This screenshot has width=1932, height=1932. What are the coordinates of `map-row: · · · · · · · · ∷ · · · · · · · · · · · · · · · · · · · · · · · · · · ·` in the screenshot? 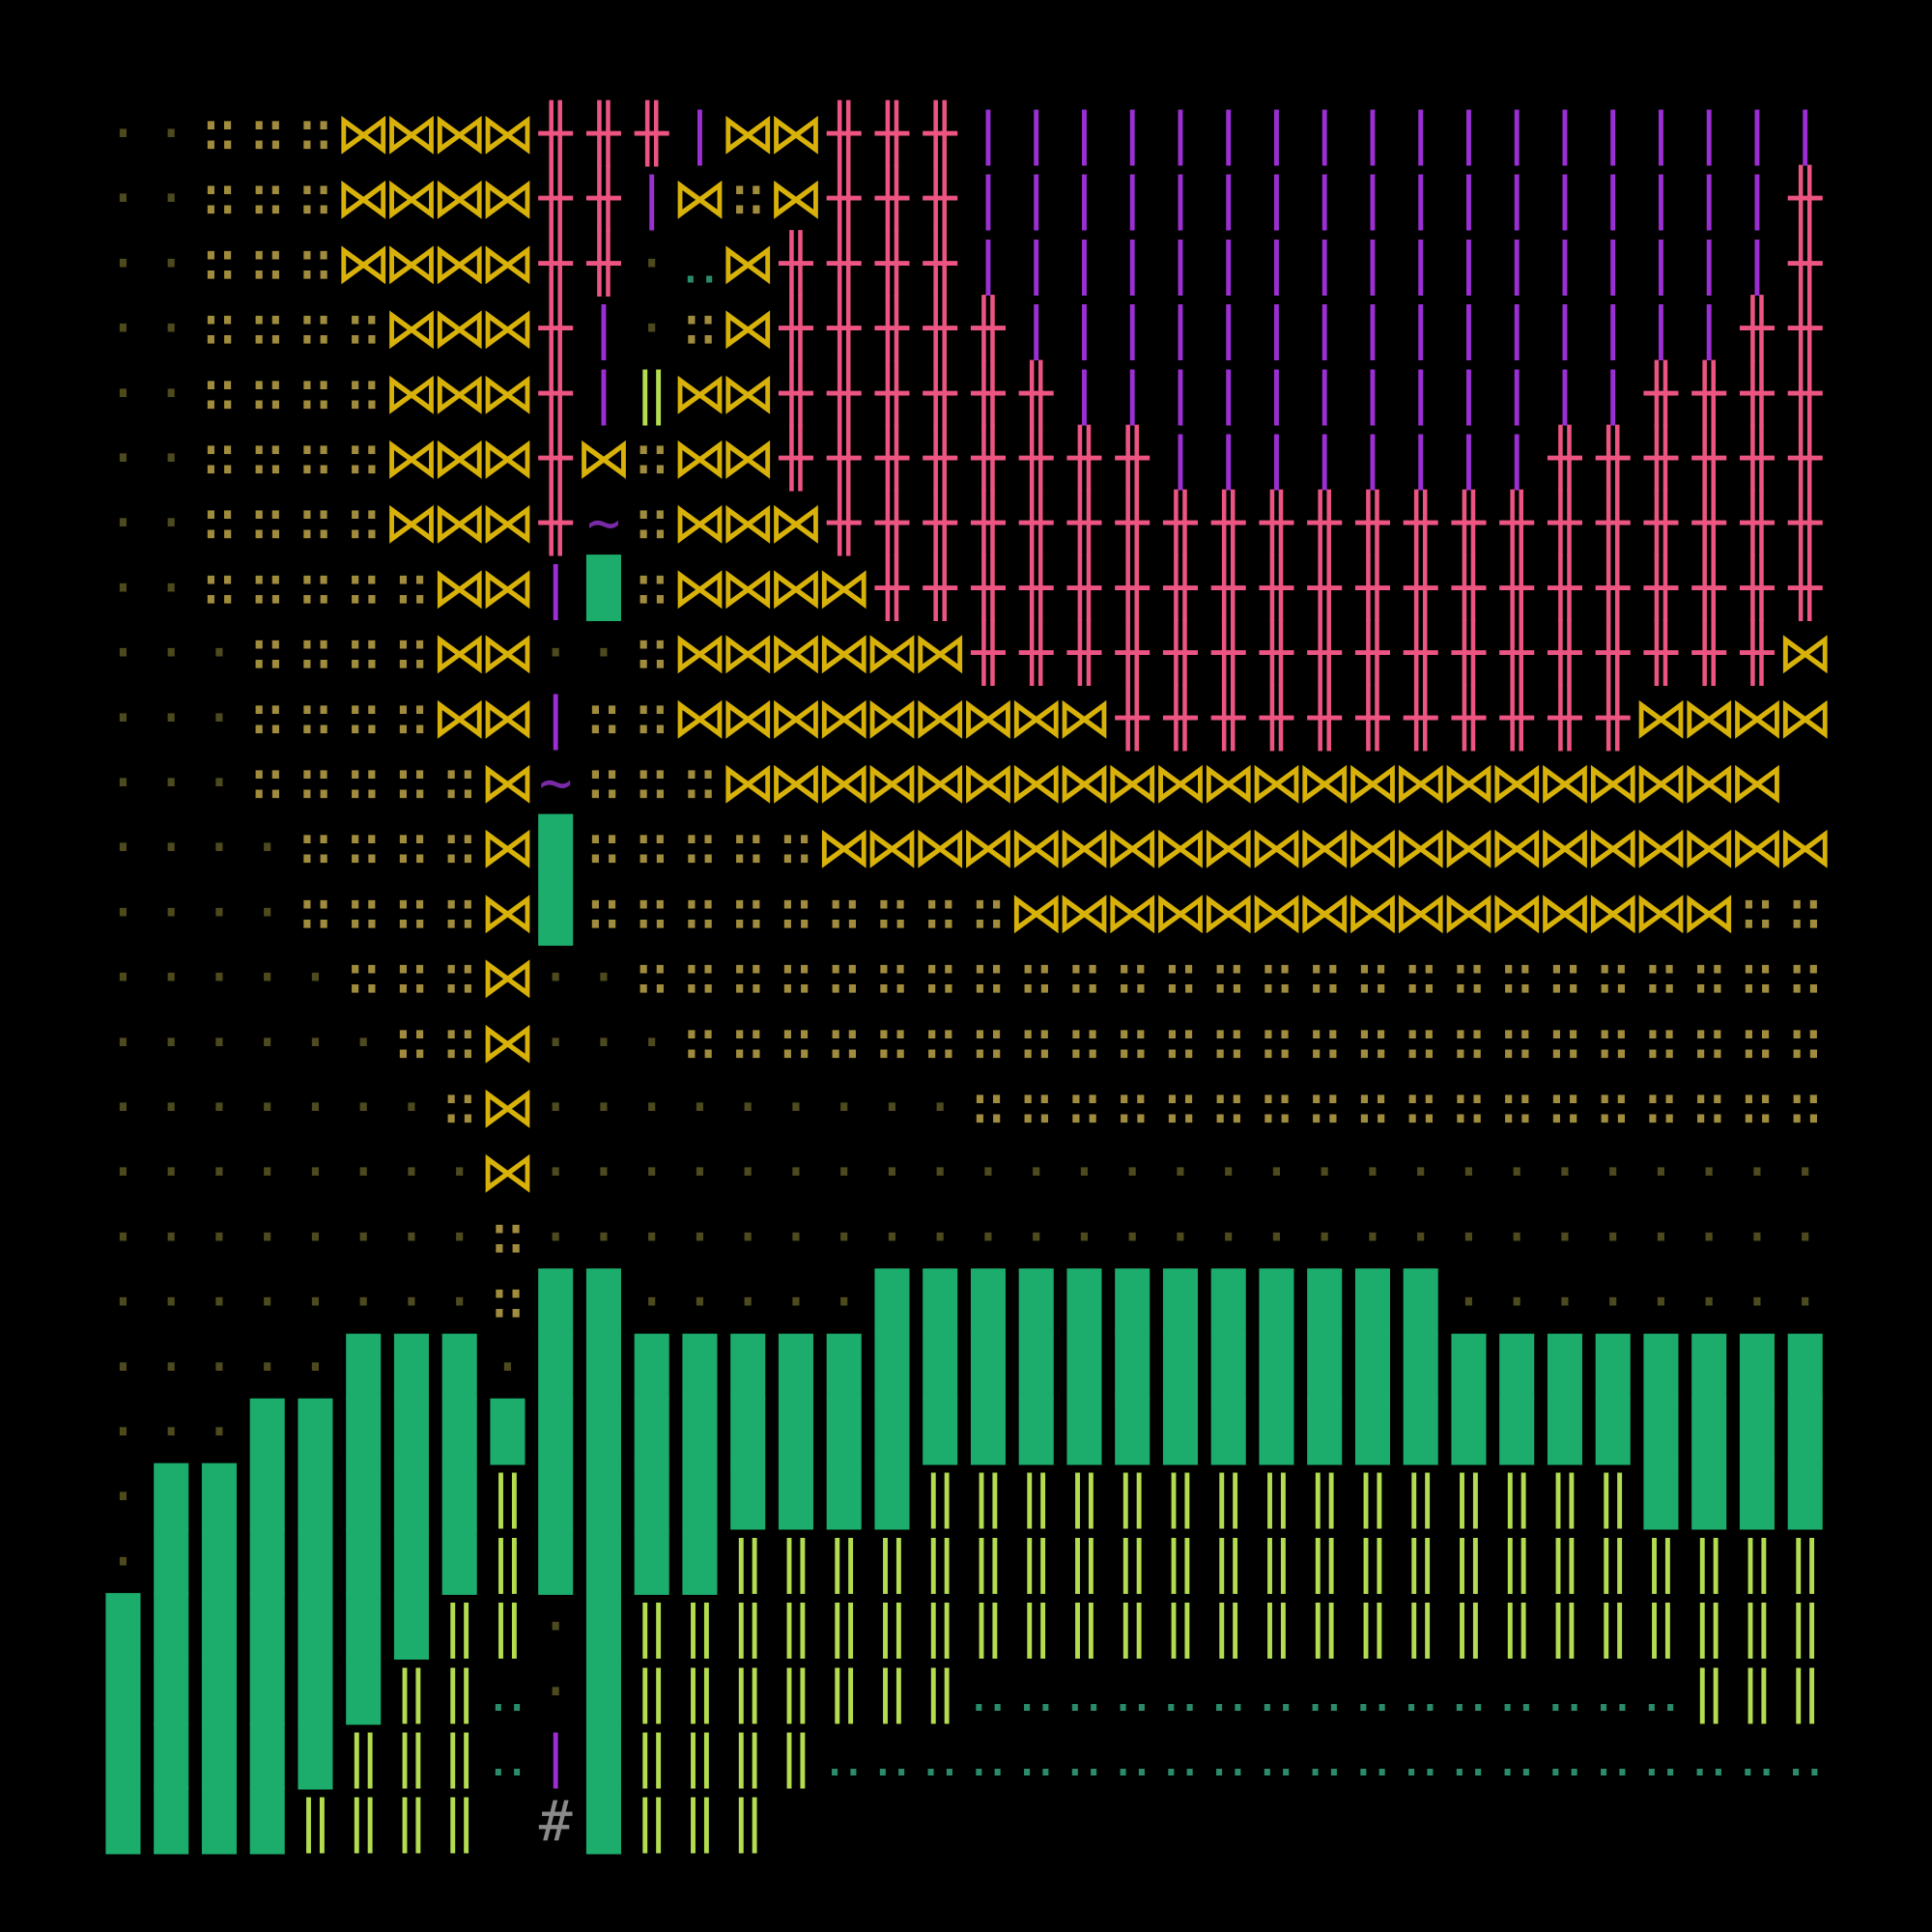 It's located at (964, 1236).